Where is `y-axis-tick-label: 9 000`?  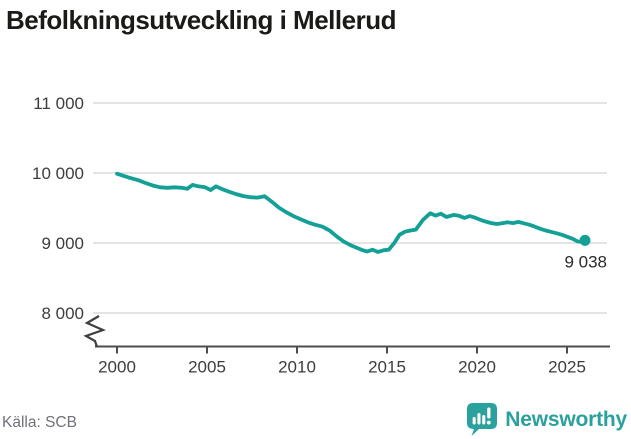 y-axis-tick-label: 9 000 is located at coordinates (62, 243).